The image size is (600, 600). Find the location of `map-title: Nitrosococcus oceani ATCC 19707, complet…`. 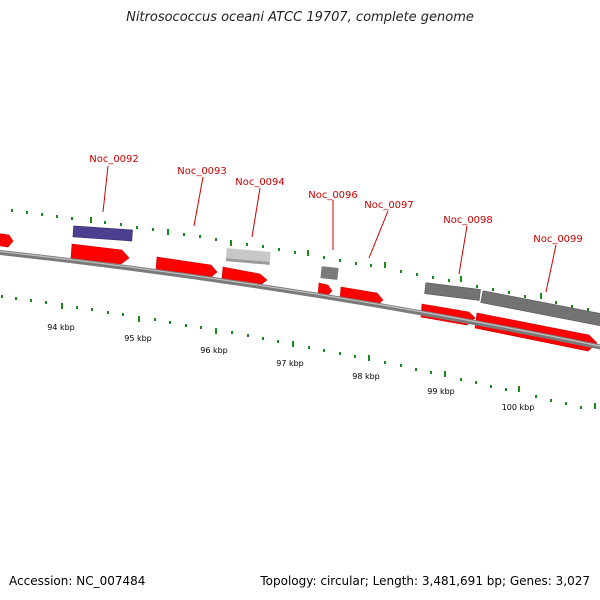

map-title: Nitrosococcus oceani ATCC 19707, complet… is located at coordinates (300, 17).